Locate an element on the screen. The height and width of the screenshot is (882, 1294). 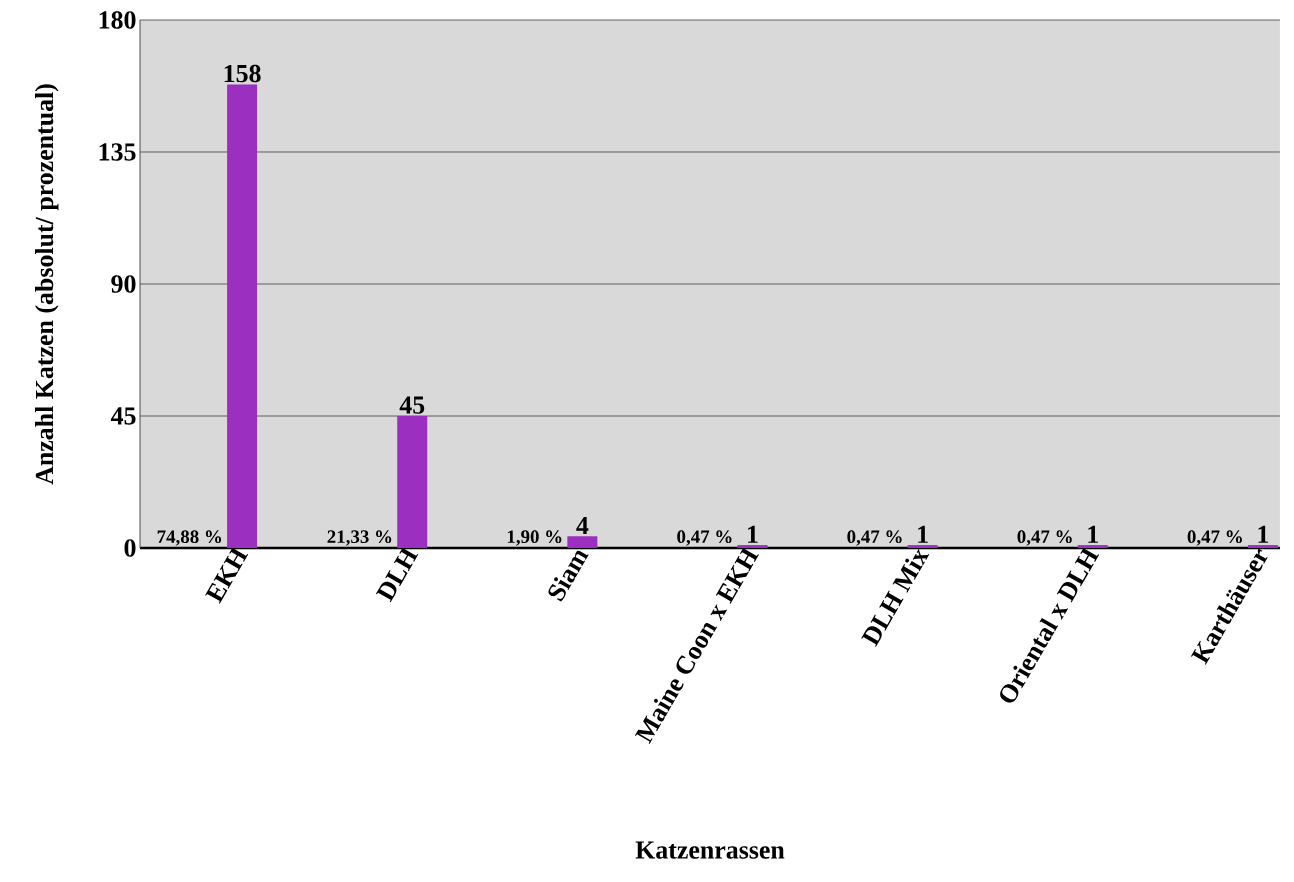
y-tick-label: 180 is located at coordinates (117, 20).